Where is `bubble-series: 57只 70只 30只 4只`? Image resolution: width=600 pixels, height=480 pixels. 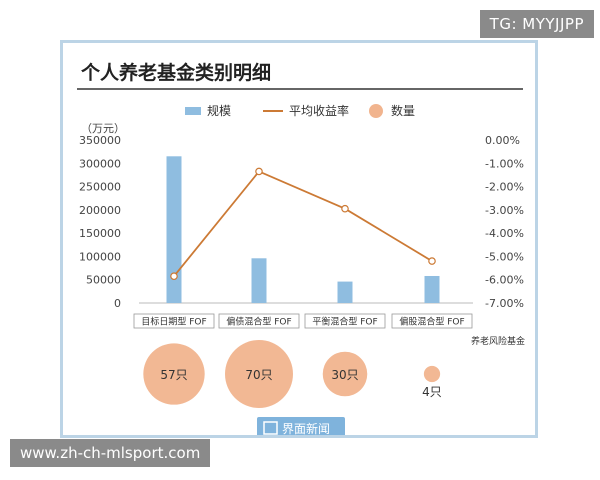 bubble-series: 57只 70只 30只 4只 is located at coordinates (292, 374).